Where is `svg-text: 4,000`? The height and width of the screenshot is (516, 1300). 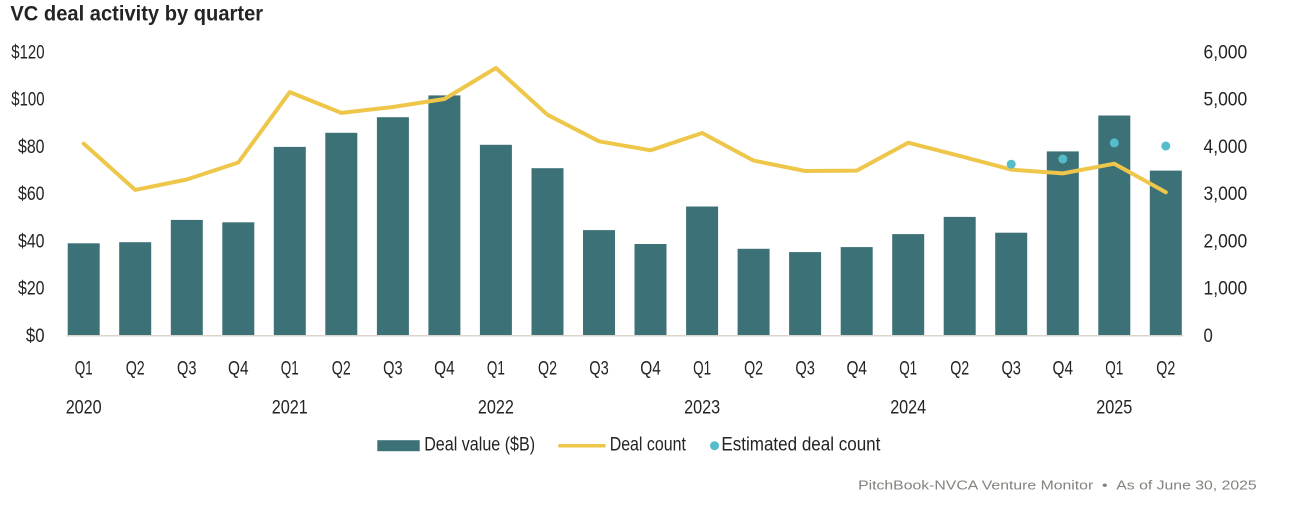 svg-text: 4,000 is located at coordinates (1226, 147).